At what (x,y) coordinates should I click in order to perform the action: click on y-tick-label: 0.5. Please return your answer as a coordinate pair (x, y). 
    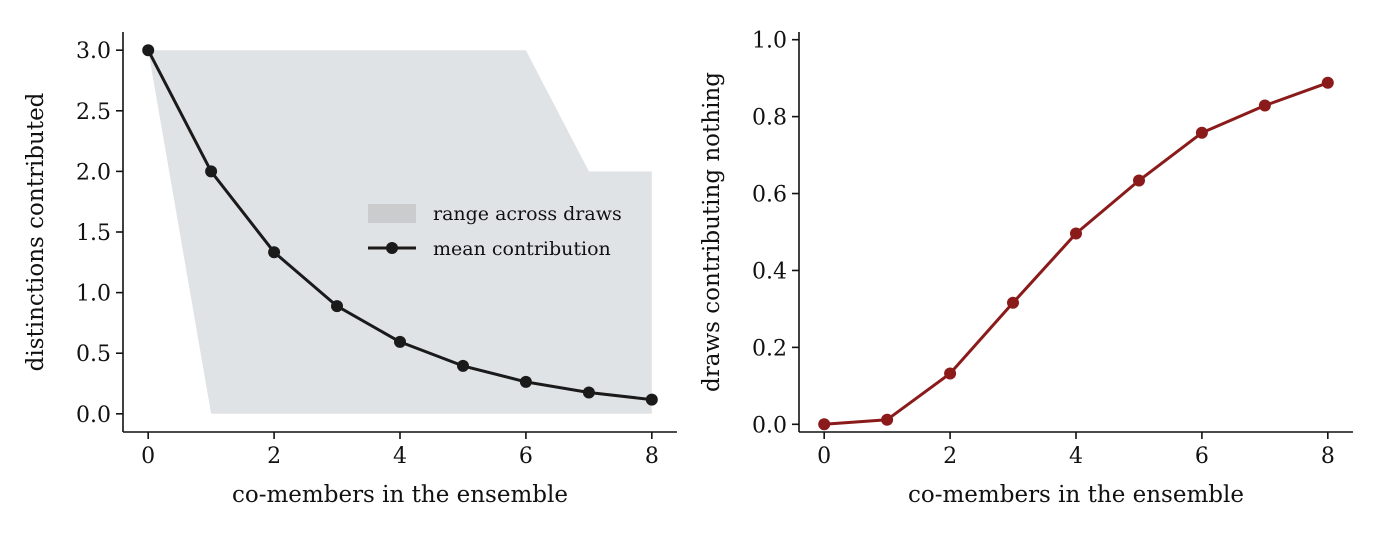
    Looking at the image, I should click on (93, 354).